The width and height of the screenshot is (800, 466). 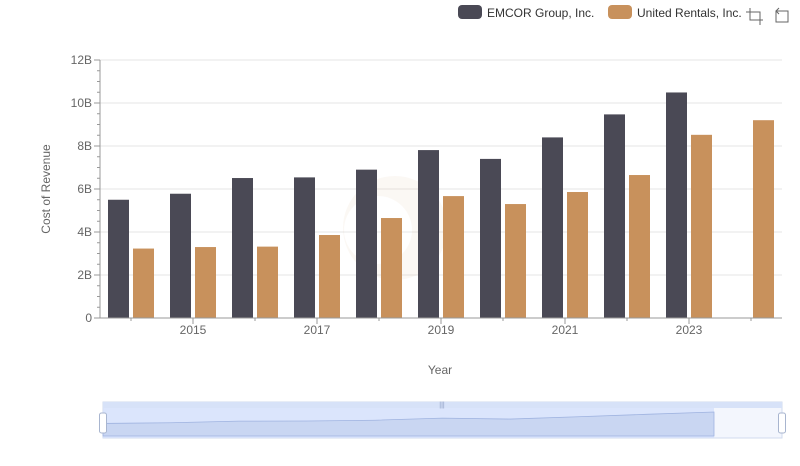 I want to click on bar-united-rentals-2018, so click(x=391, y=268).